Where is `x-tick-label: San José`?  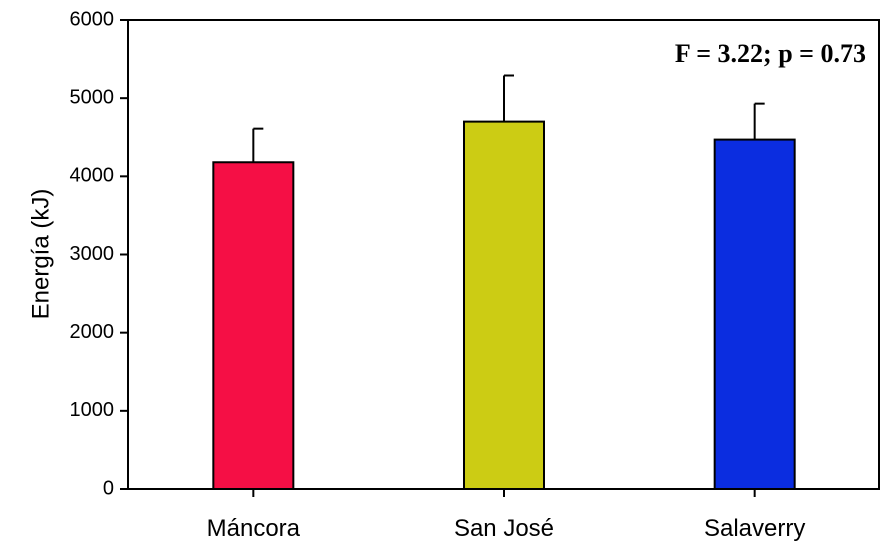 x-tick-label: San José is located at coordinates (504, 528).